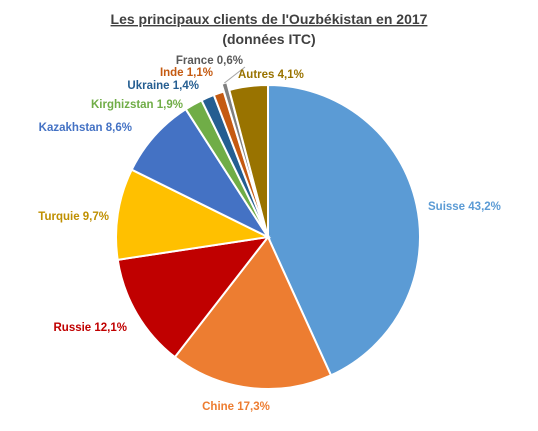 The width and height of the screenshot is (538, 431). What do you see at coordinates (248, 160) in the screenshot?
I see `pie-slice-autres` at bounding box center [248, 160].